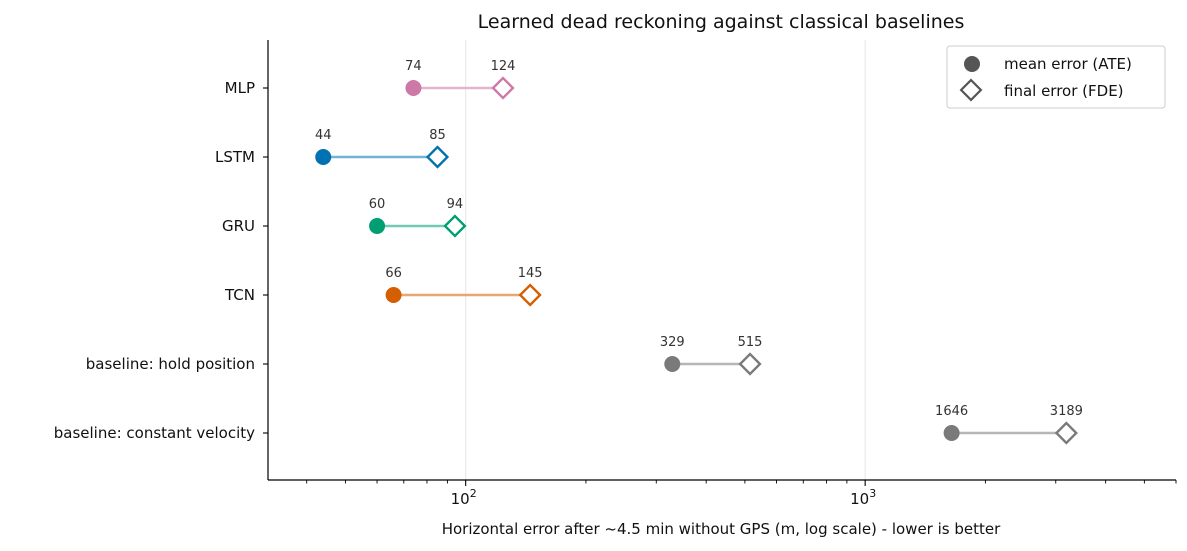  I want to click on ate-value-label-3: 66, so click(393, 273).